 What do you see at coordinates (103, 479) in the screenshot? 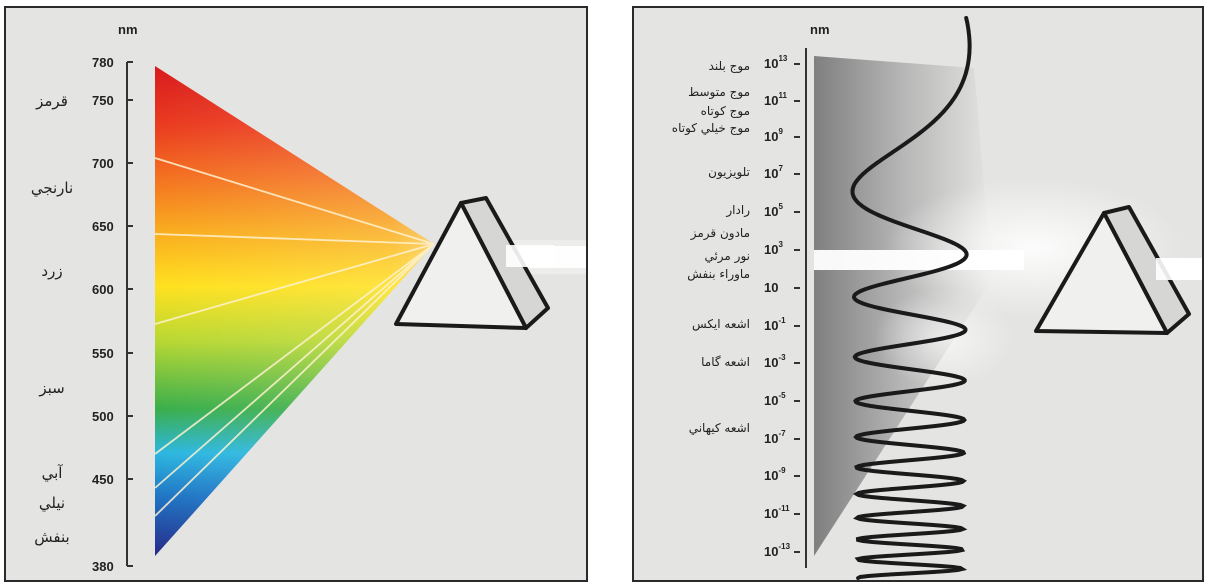
I see `tick-label-450: 450` at bounding box center [103, 479].